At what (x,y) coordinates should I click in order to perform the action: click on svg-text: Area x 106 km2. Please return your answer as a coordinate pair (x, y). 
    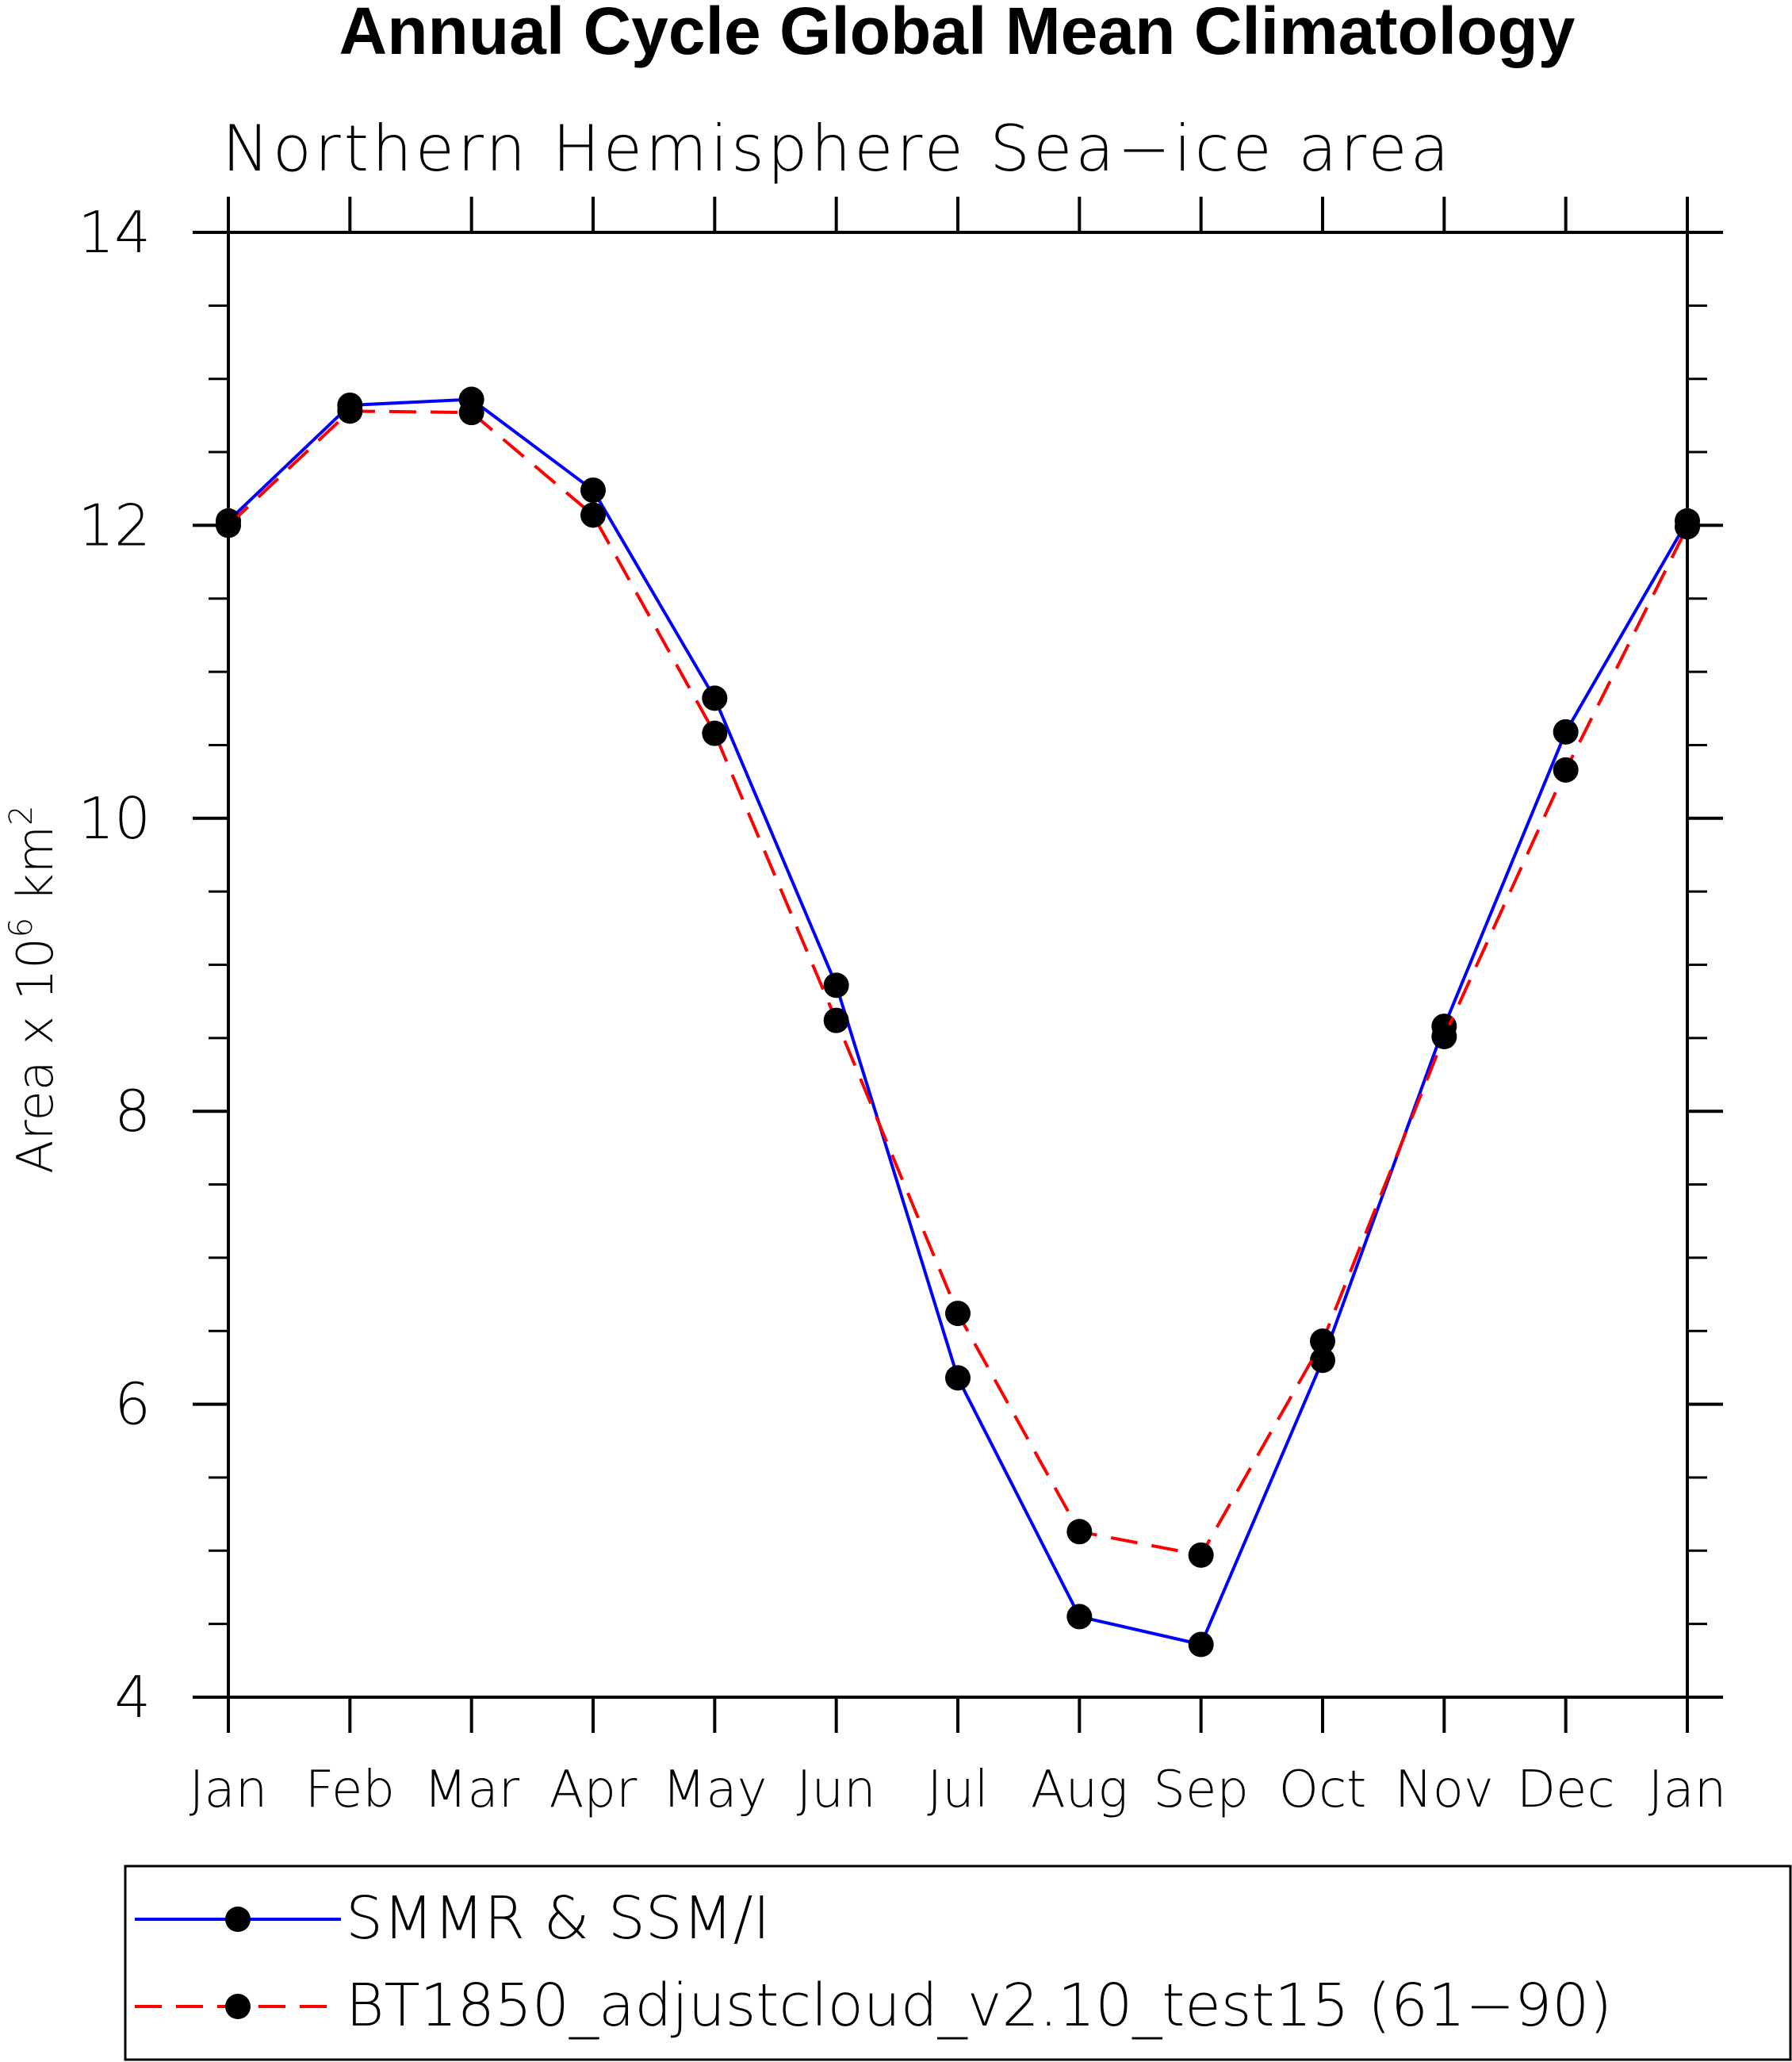
    Looking at the image, I should click on (33, 989).